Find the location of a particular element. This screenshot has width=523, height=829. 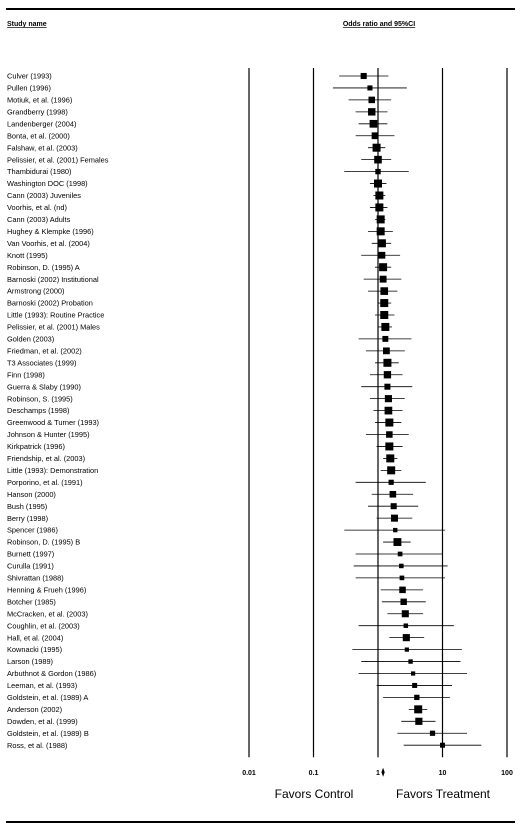

study-name: Barnoski (2002) Probation is located at coordinates (50, 303).